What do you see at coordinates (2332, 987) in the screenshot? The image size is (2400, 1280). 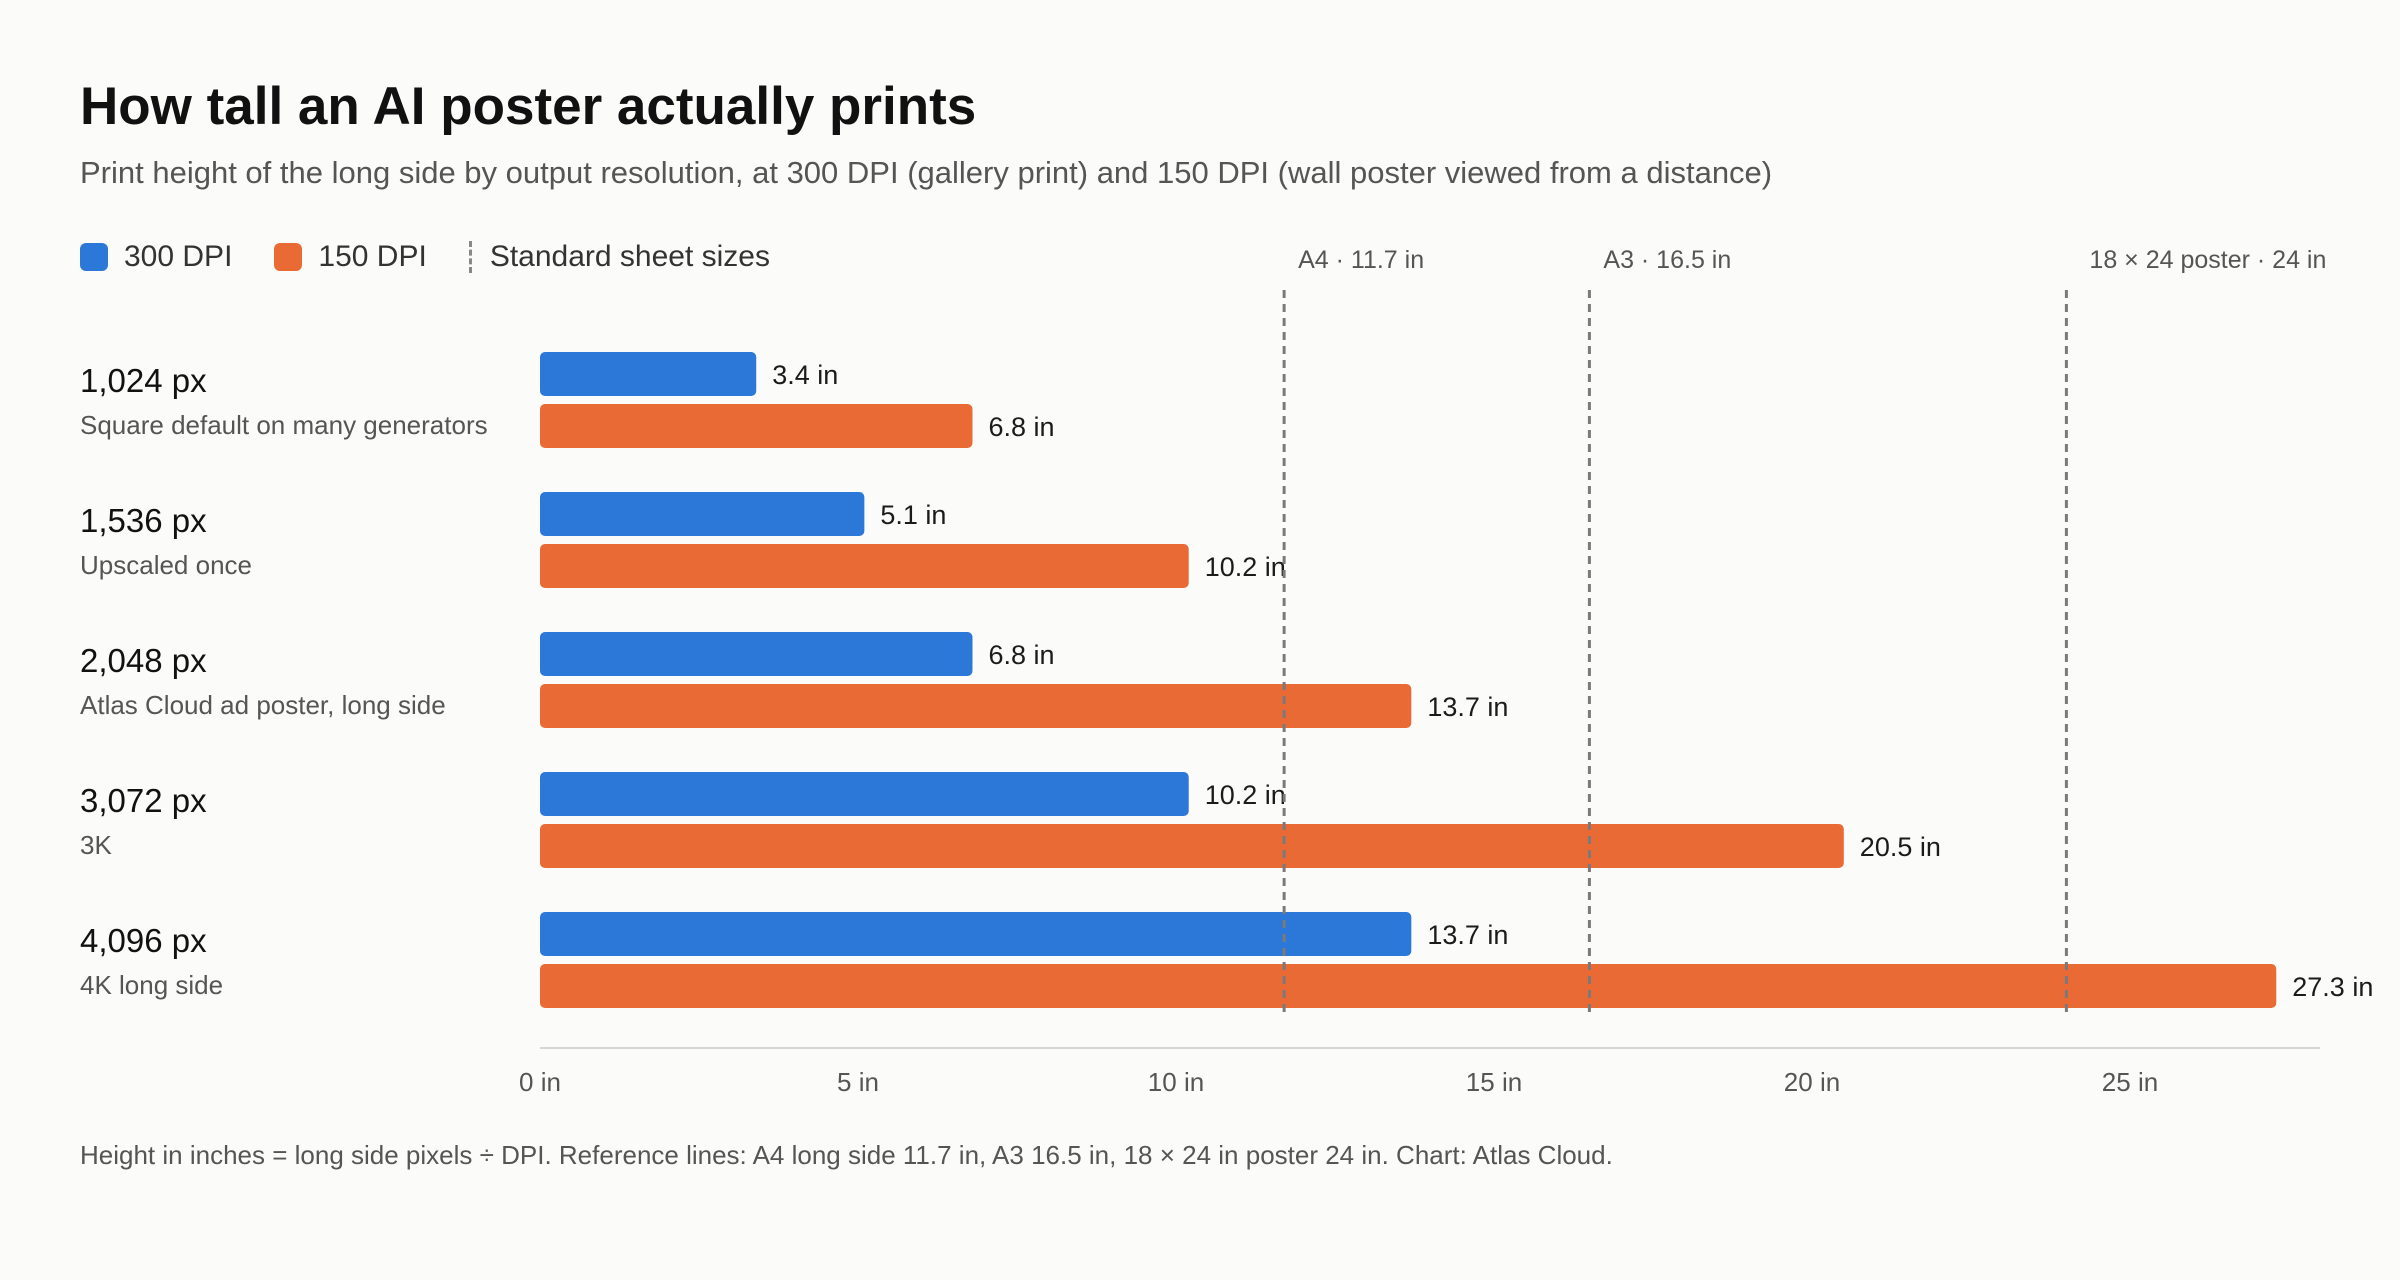 I see `bar-value-label: 27.3 in` at bounding box center [2332, 987].